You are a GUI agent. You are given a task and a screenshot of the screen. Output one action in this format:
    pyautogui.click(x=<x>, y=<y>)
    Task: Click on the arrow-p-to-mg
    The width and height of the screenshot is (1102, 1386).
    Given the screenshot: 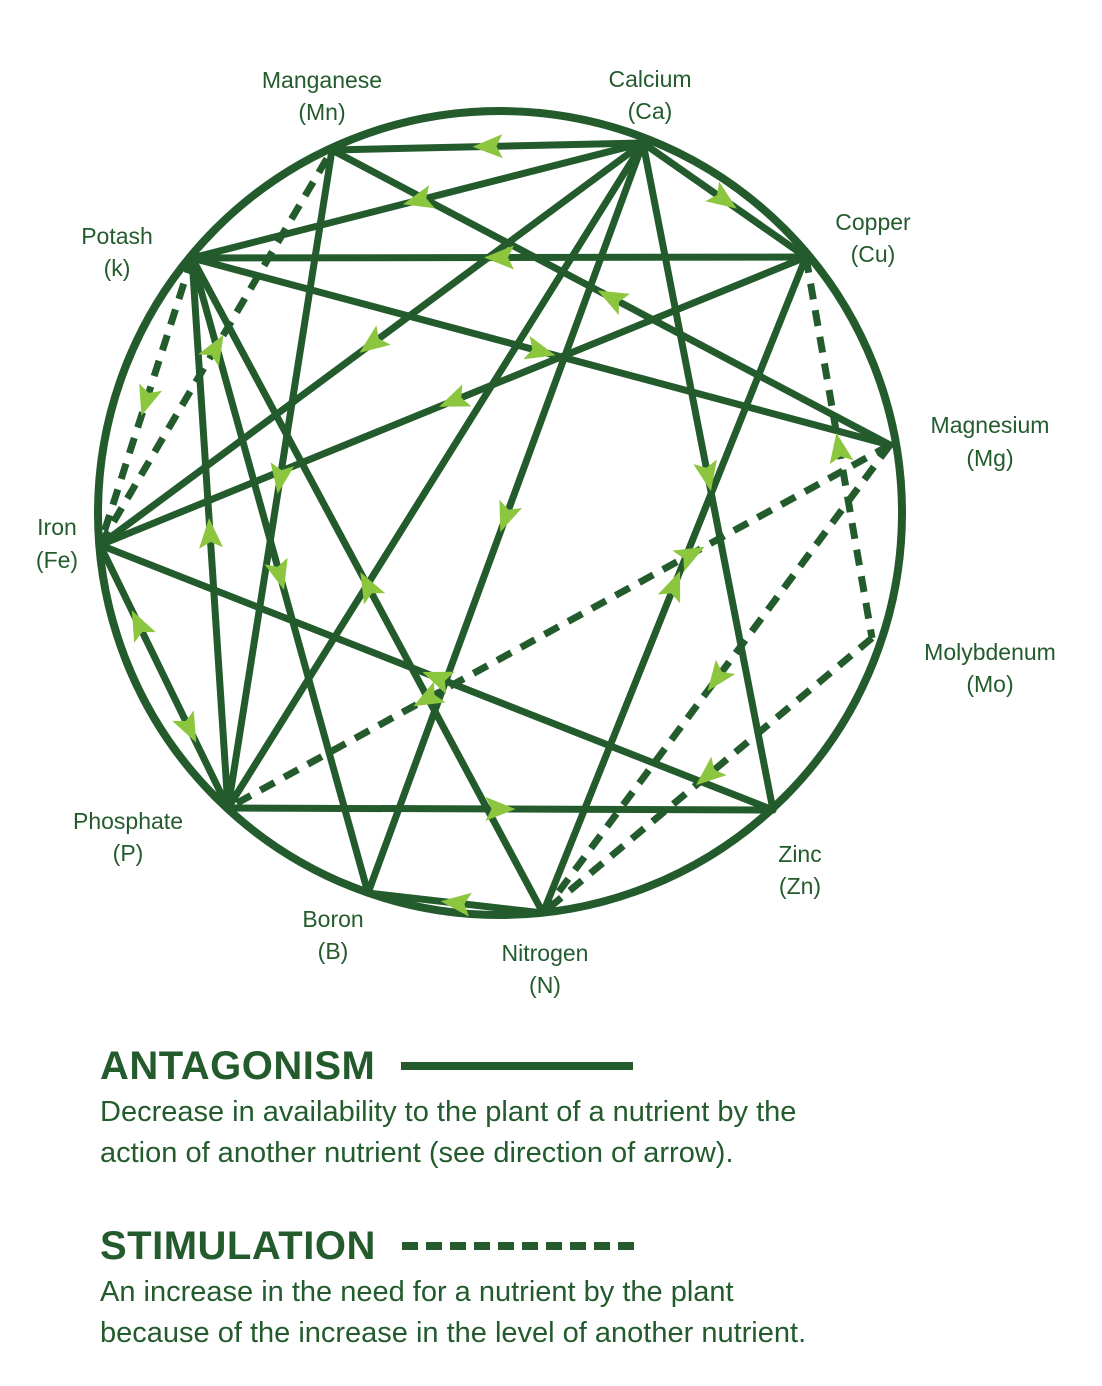 What is the action you would take?
    pyautogui.click(x=688, y=559)
    